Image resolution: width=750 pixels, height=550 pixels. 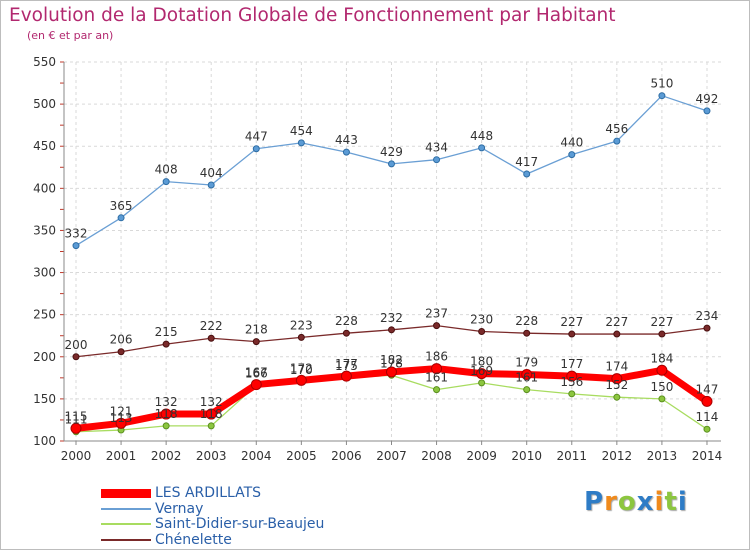 What do you see at coordinates (70, 35) in the screenshot?
I see `chart-subtitle: (en € et par an)` at bounding box center [70, 35].